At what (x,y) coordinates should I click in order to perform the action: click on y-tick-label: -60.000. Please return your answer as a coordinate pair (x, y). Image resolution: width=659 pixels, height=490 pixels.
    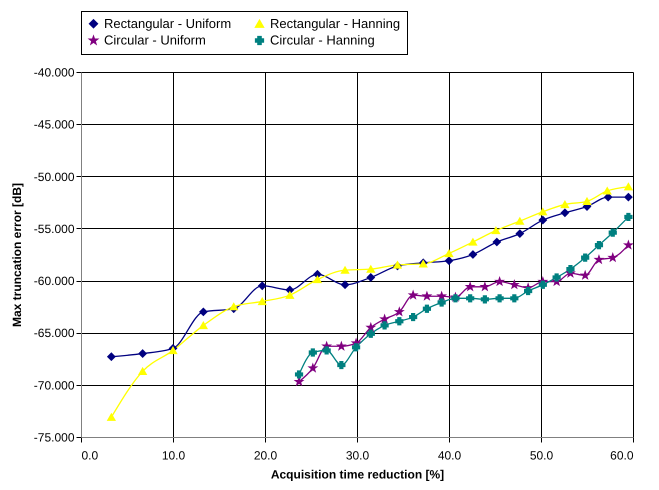
    Looking at the image, I should click on (54, 281).